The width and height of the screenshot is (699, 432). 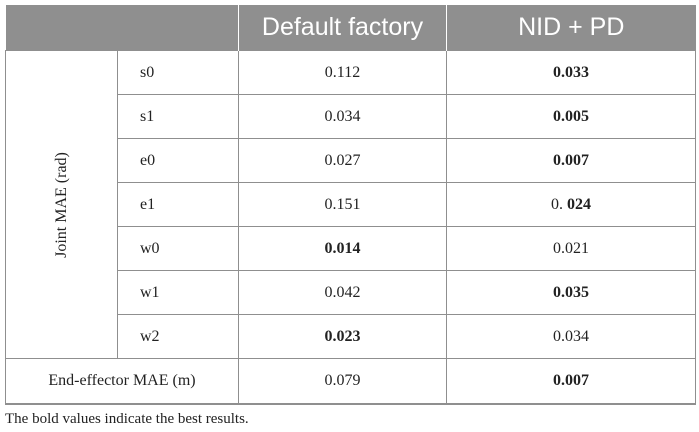 What do you see at coordinates (178, 248) in the screenshot?
I see `joint-name-w0: w0` at bounding box center [178, 248].